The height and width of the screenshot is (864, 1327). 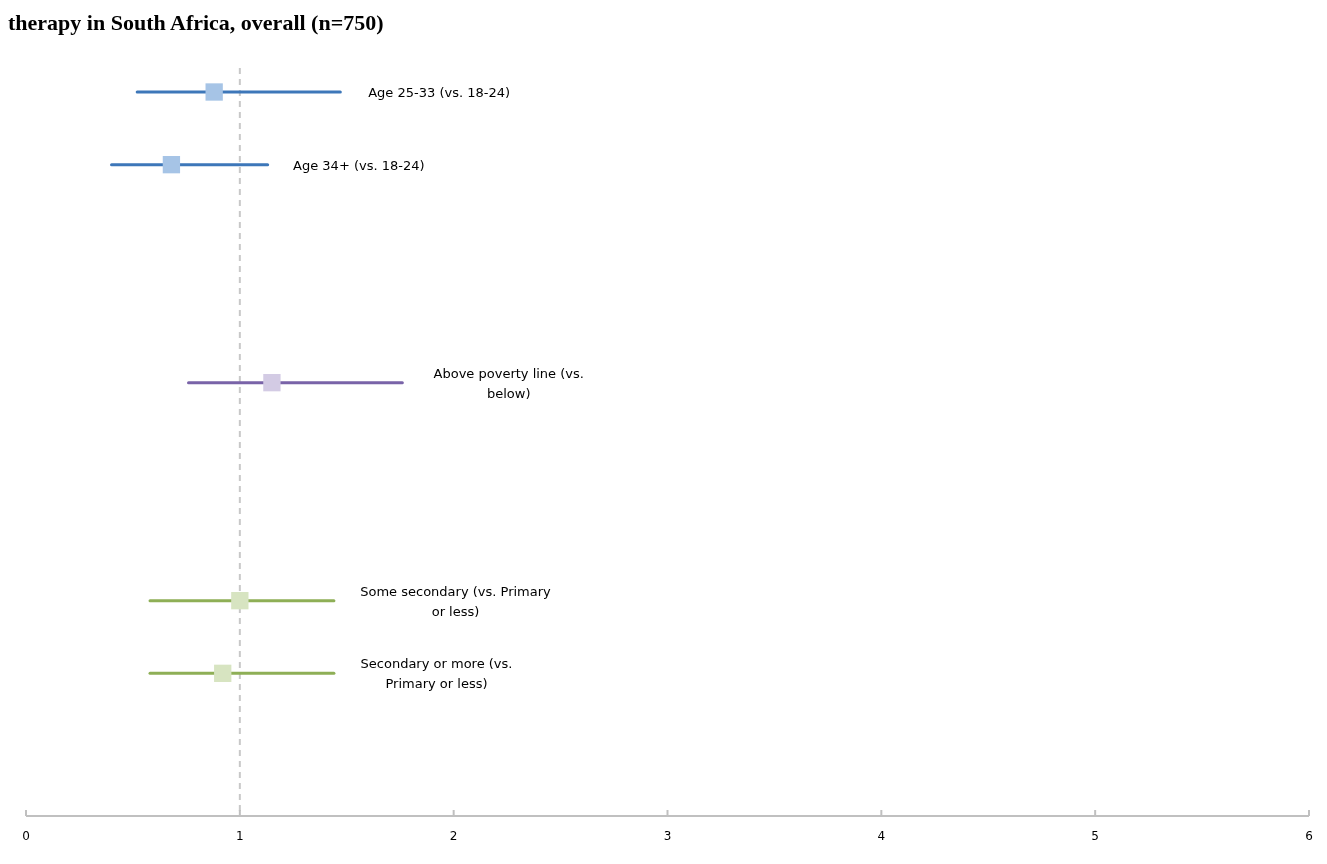 What do you see at coordinates (881, 836) in the screenshot?
I see `x-tick-label: 4` at bounding box center [881, 836].